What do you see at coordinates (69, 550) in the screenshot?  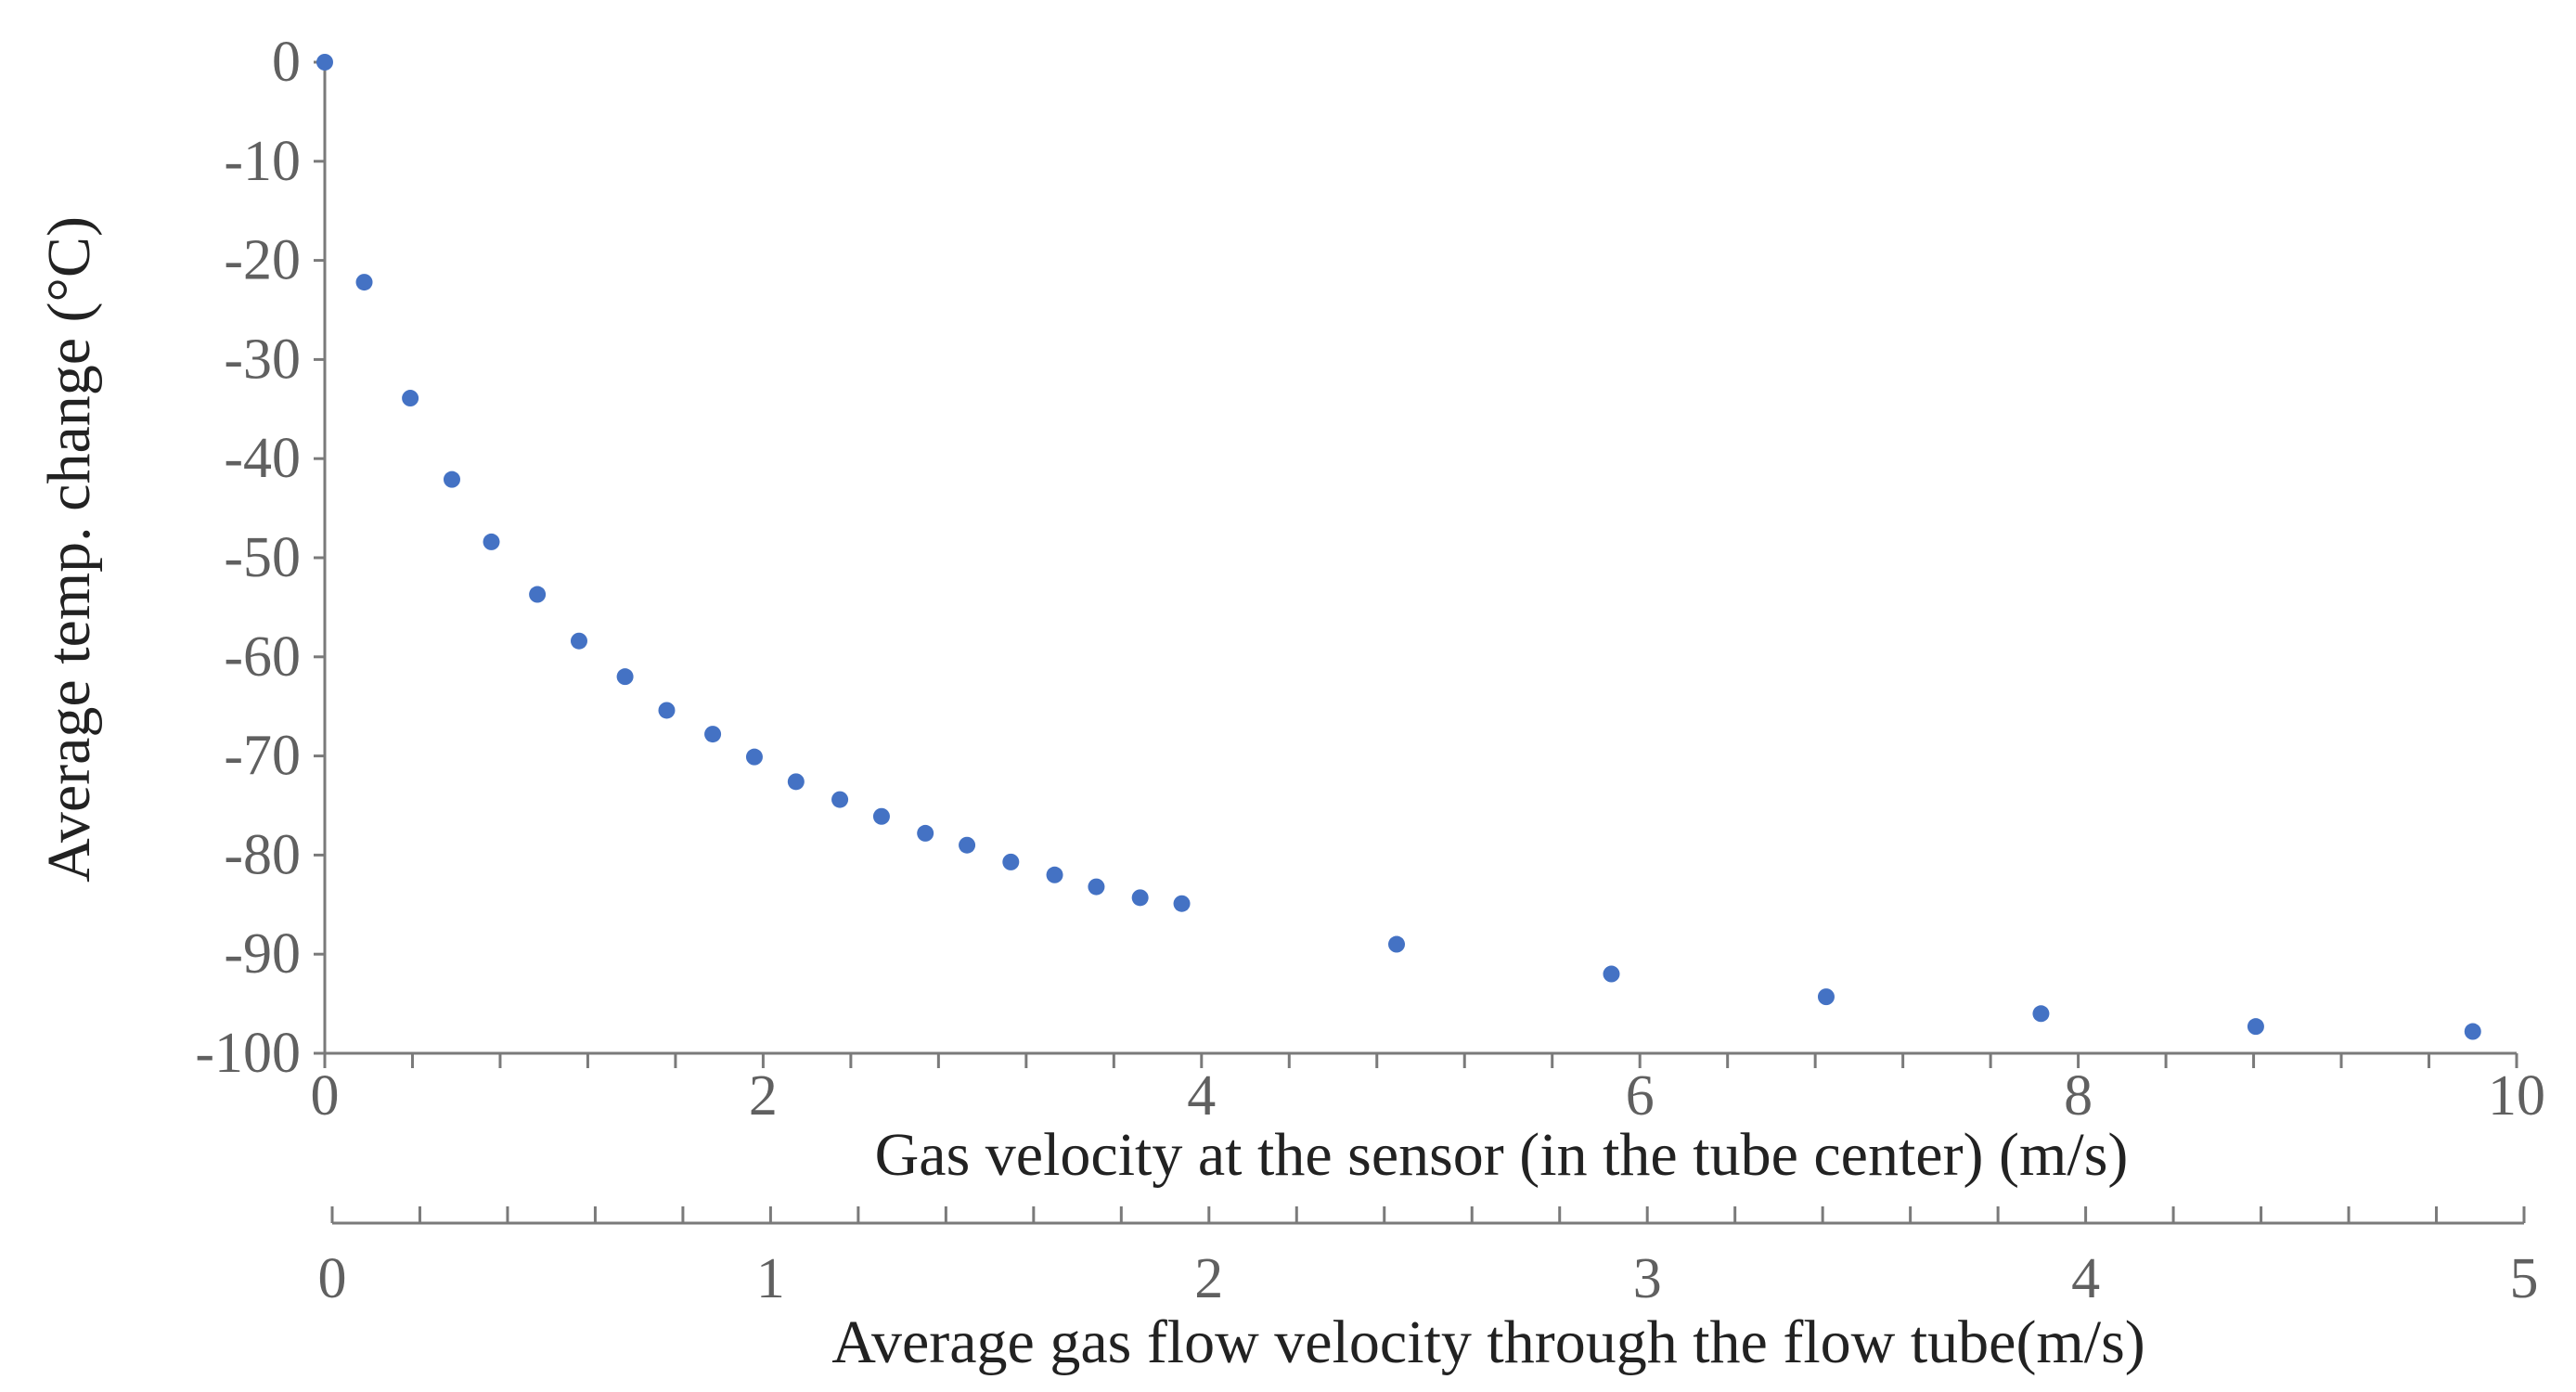 I see `y-axis-title: Average temp. change (°C)` at bounding box center [69, 550].